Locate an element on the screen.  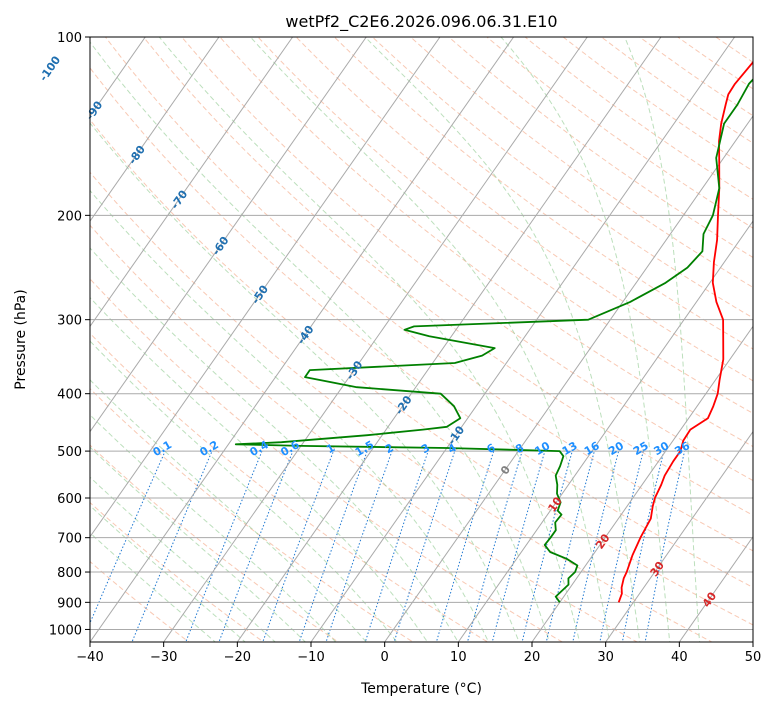
mixing-ratio-label: 10 is located at coordinates (543, 448).